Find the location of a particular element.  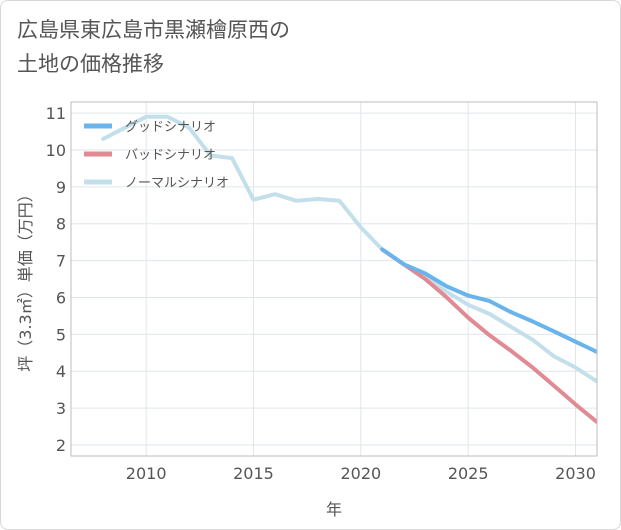

y-axis-label: 坪（3.3㎡）単価（万円） is located at coordinates (25, 278).